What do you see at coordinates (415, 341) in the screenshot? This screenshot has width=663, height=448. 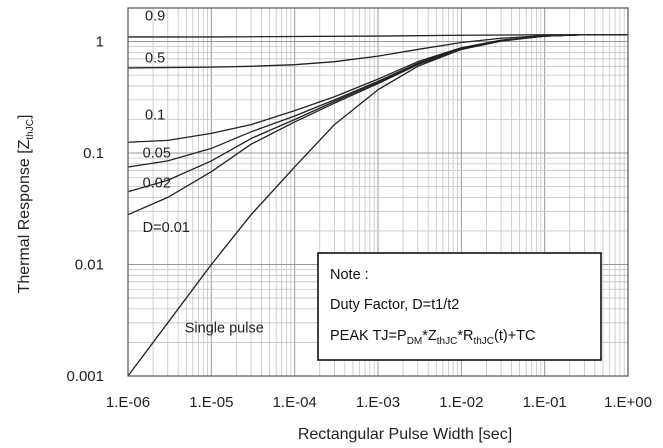 I see `formula-sub-1: DM` at bounding box center [415, 341].